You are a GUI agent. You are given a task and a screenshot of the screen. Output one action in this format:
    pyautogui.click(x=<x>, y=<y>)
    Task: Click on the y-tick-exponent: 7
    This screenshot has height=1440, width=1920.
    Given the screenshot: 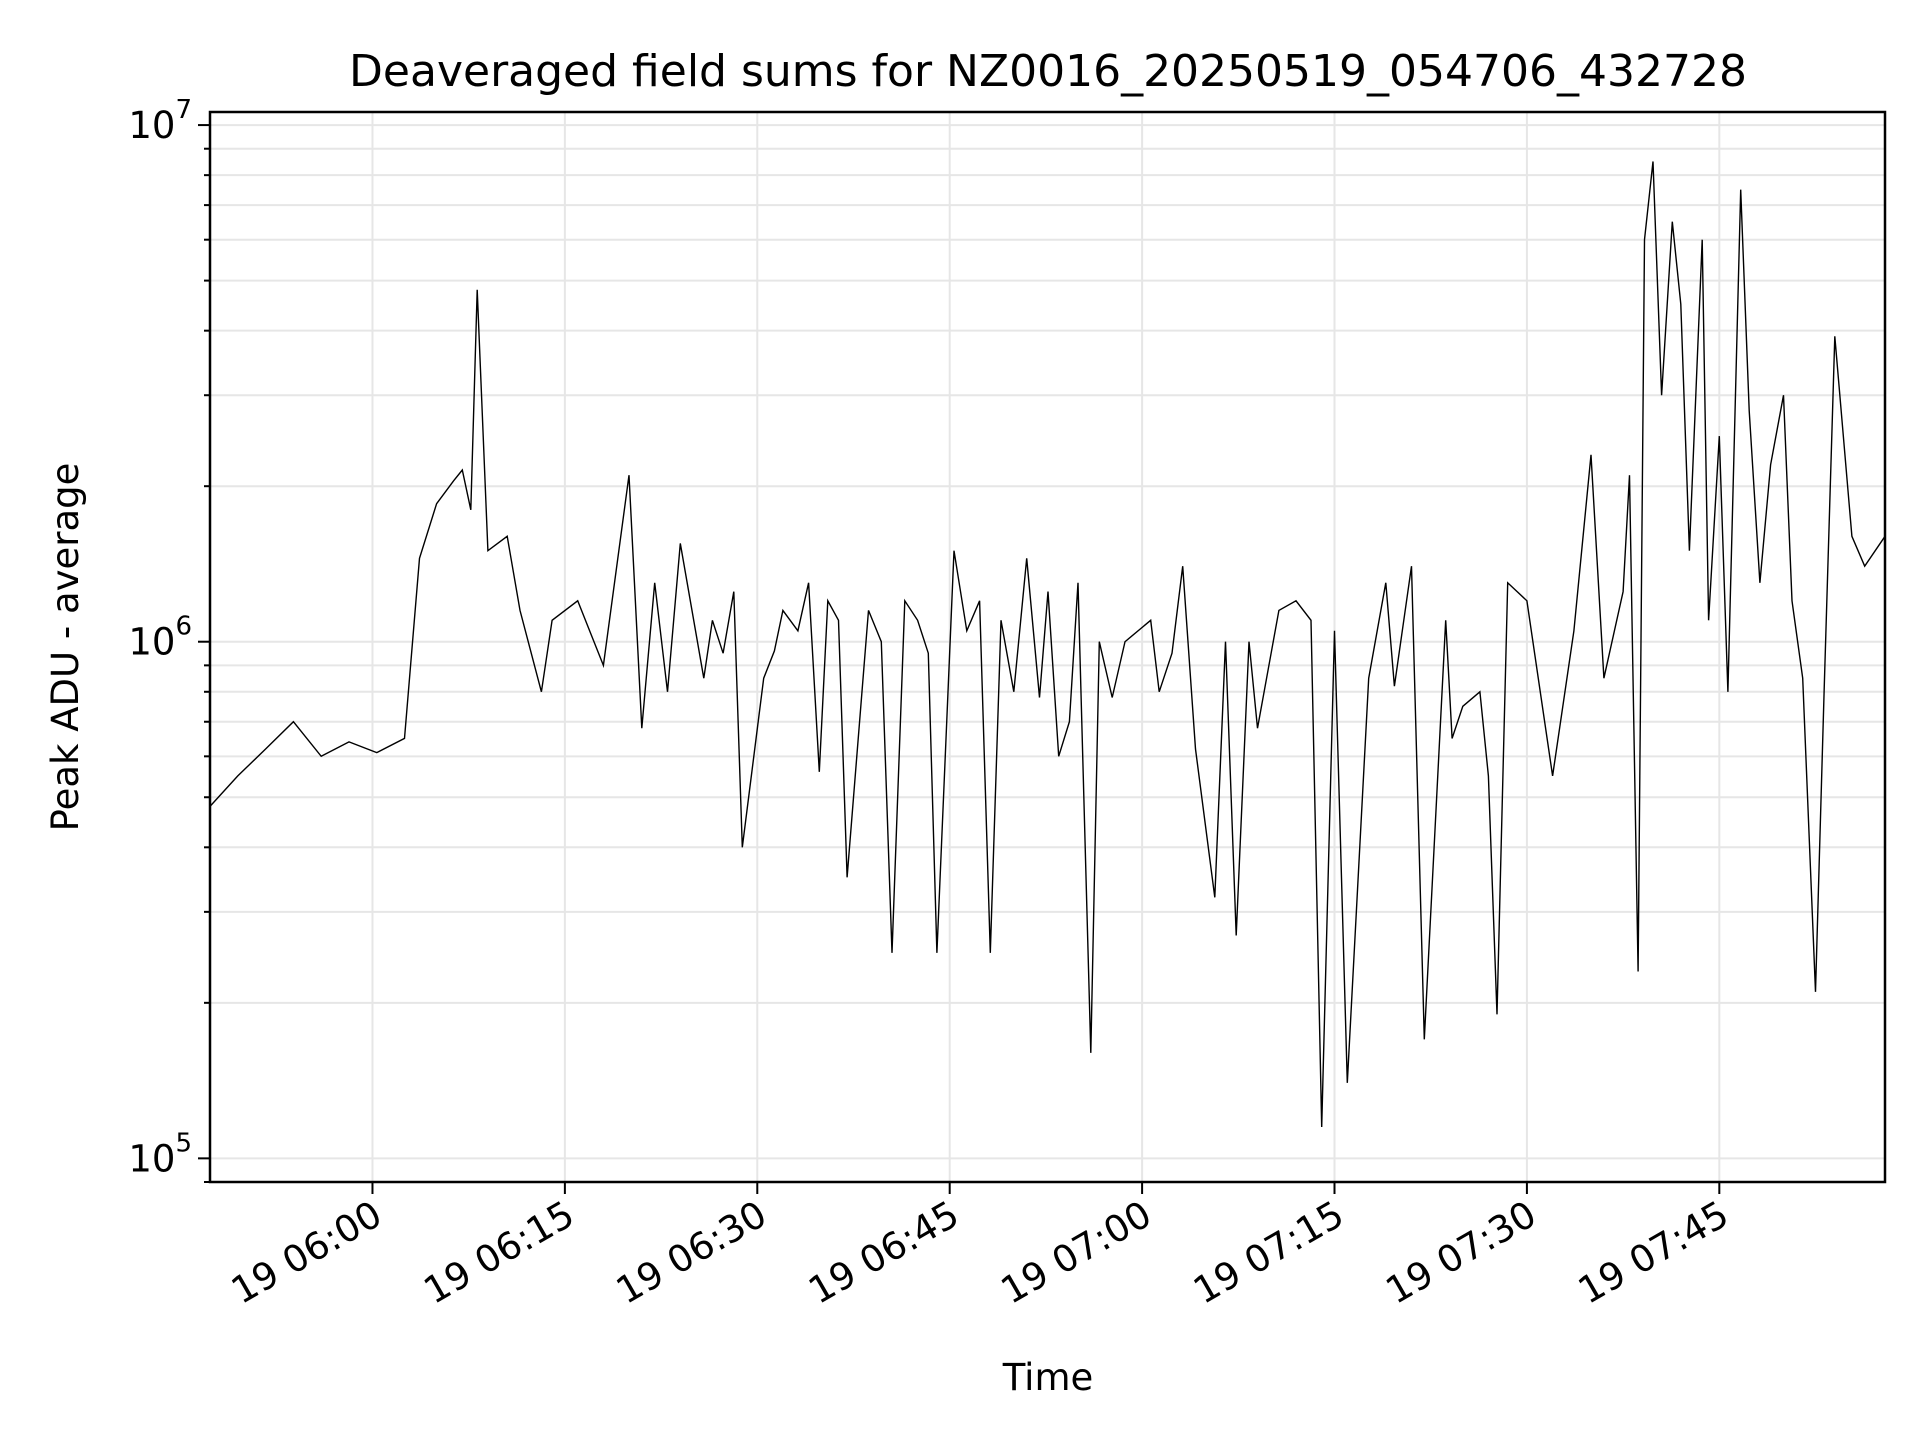 What is the action you would take?
    pyautogui.click(x=183, y=110)
    